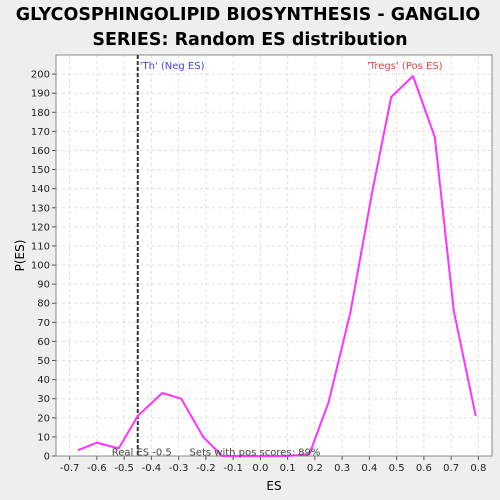 The image size is (500, 500). What do you see at coordinates (43, 380) in the screenshot?
I see `y-tick-label: 40` at bounding box center [43, 380].